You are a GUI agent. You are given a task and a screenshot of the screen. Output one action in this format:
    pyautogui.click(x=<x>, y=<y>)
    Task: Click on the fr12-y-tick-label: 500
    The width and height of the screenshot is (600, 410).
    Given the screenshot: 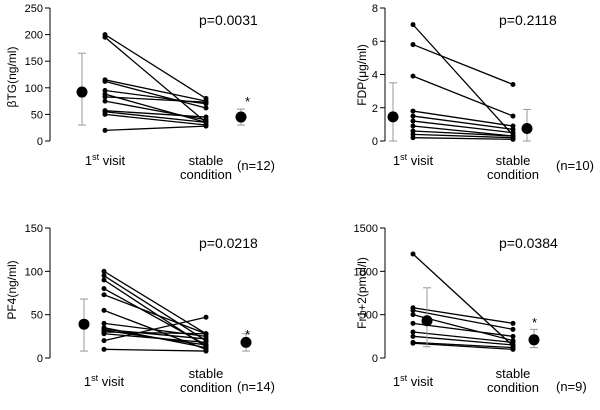 What is the action you would take?
    pyautogui.click(x=369, y=316)
    